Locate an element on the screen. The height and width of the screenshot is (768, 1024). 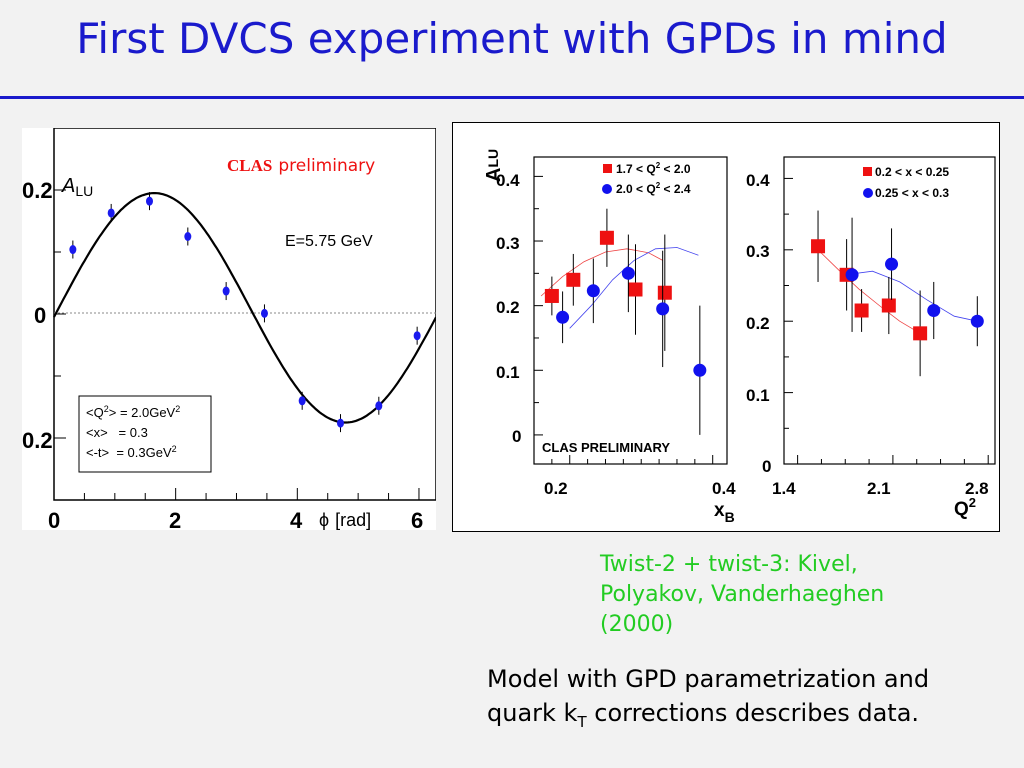
legend-label: 0.25 < x < 0.3 is located at coordinates (912, 193).